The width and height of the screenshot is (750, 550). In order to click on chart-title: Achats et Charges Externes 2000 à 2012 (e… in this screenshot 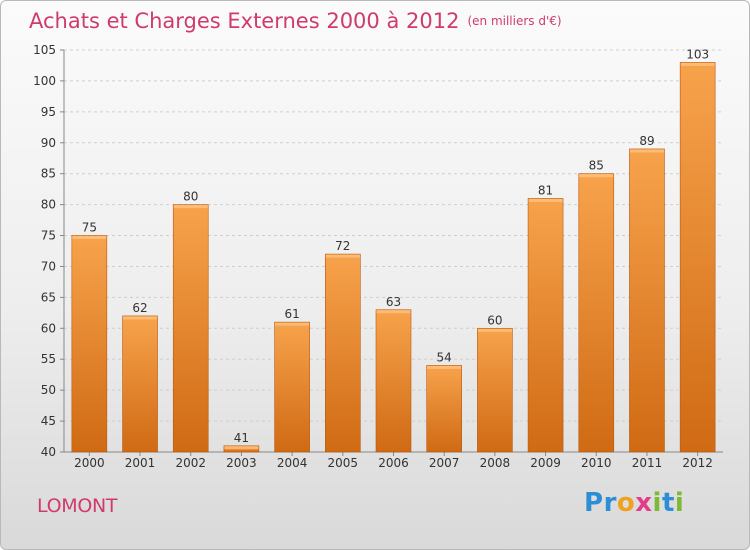, I will do `click(295, 21)`.